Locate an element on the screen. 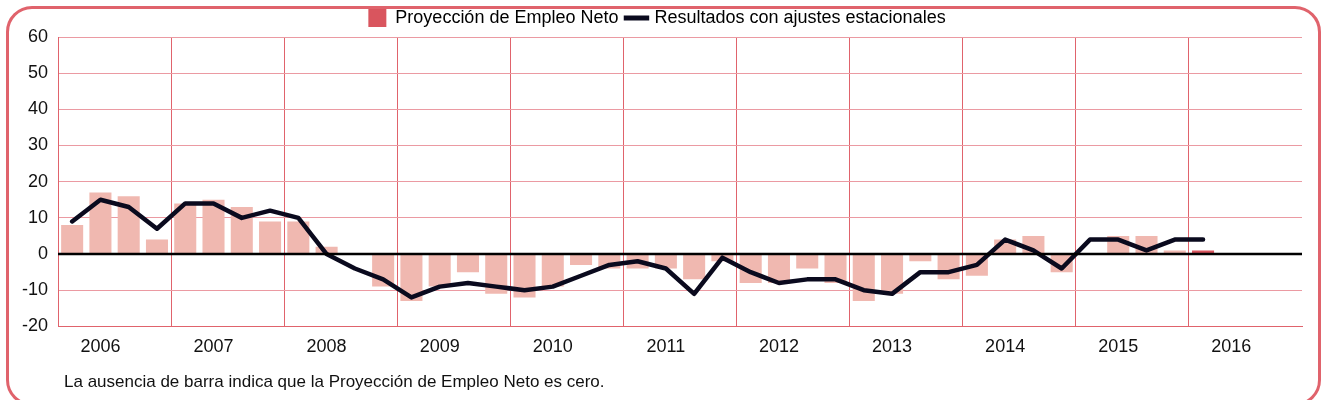  y-tick-label: 40 is located at coordinates (38, 108).